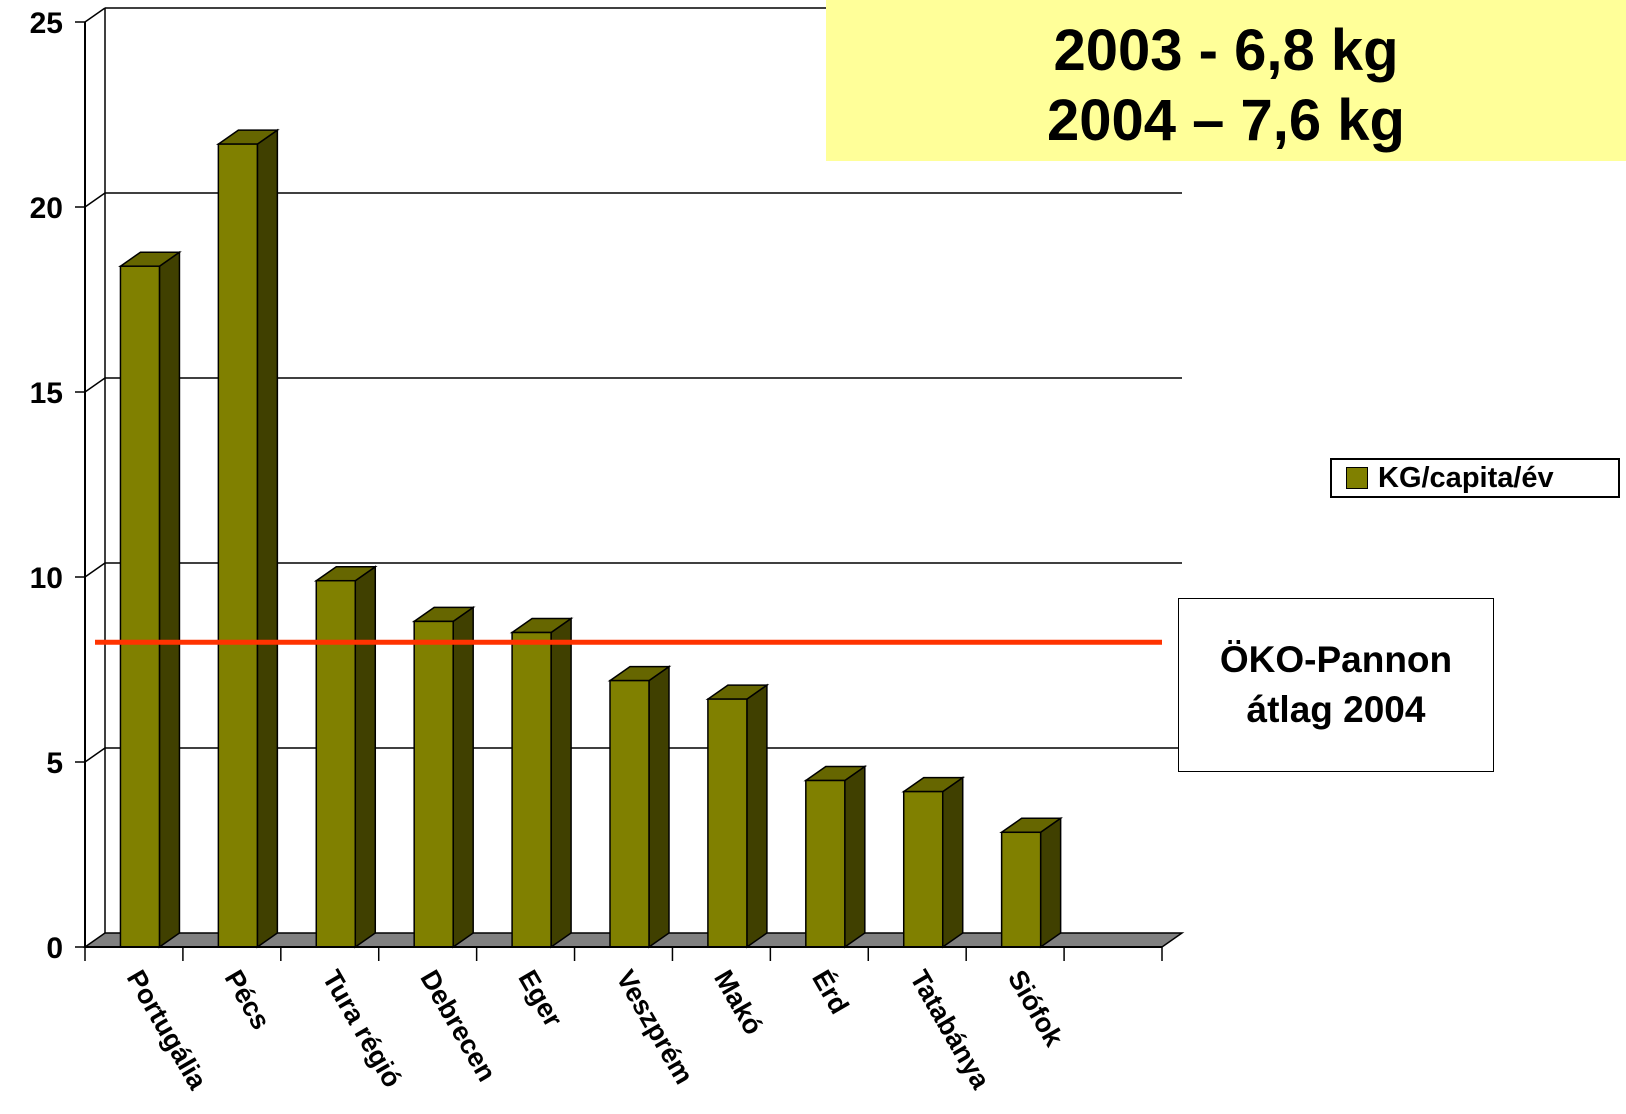 Image resolution: width=1626 pixels, height=1114 pixels. I want to click on legend: KG/capita/év, so click(1475, 478).